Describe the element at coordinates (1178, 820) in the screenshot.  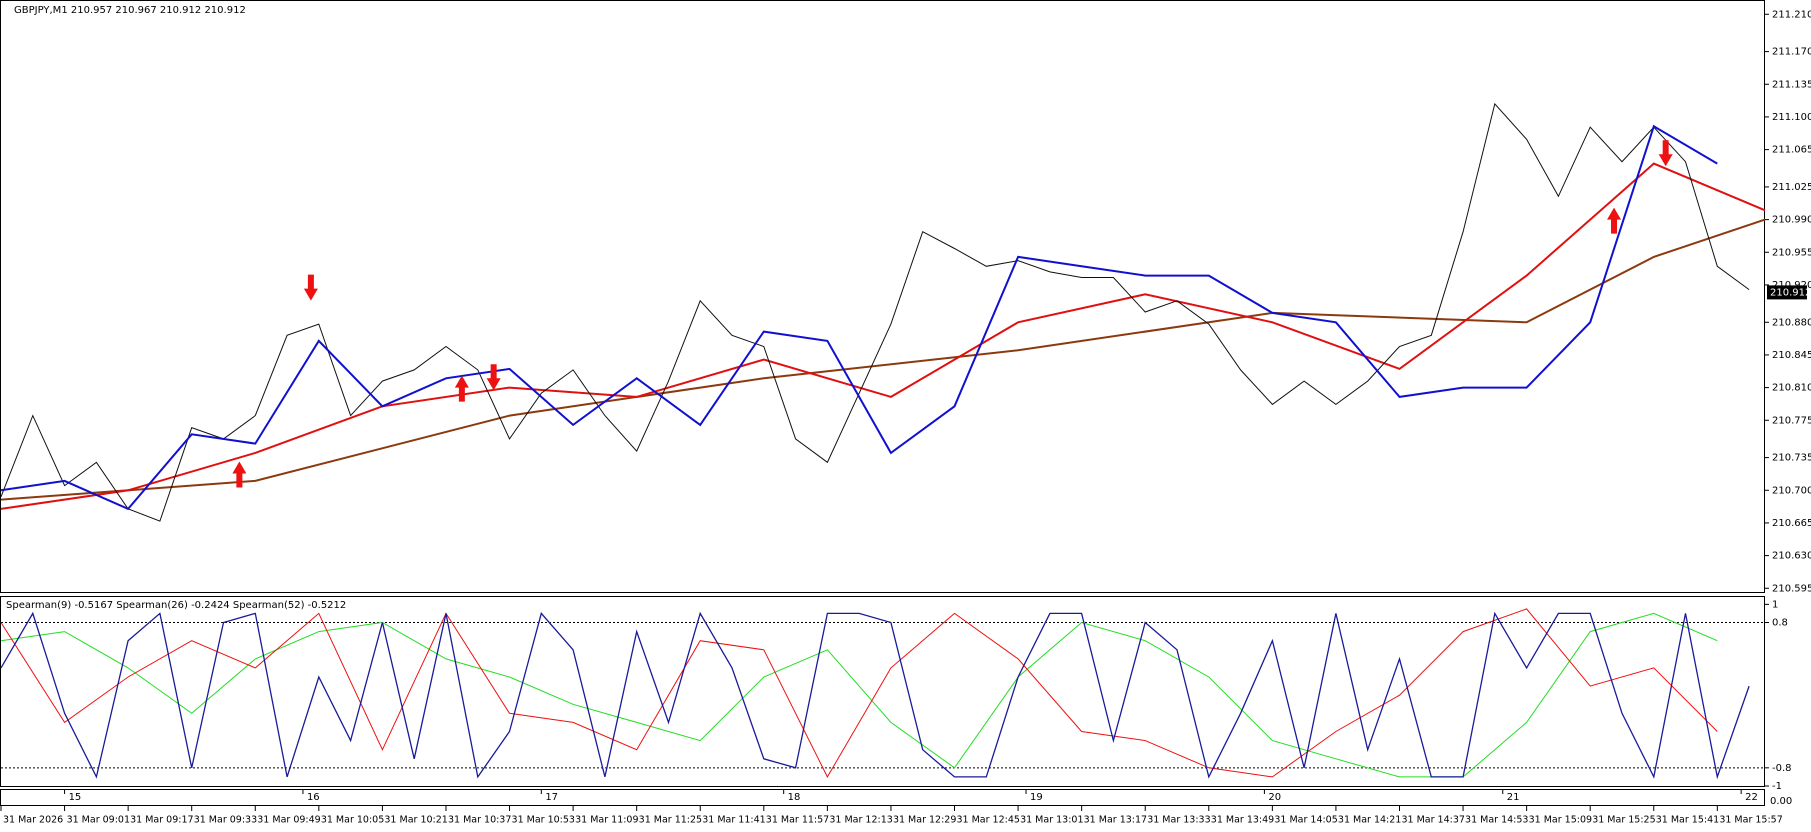
I see `x-tick-label: 31 Mar 13:33` at that location.